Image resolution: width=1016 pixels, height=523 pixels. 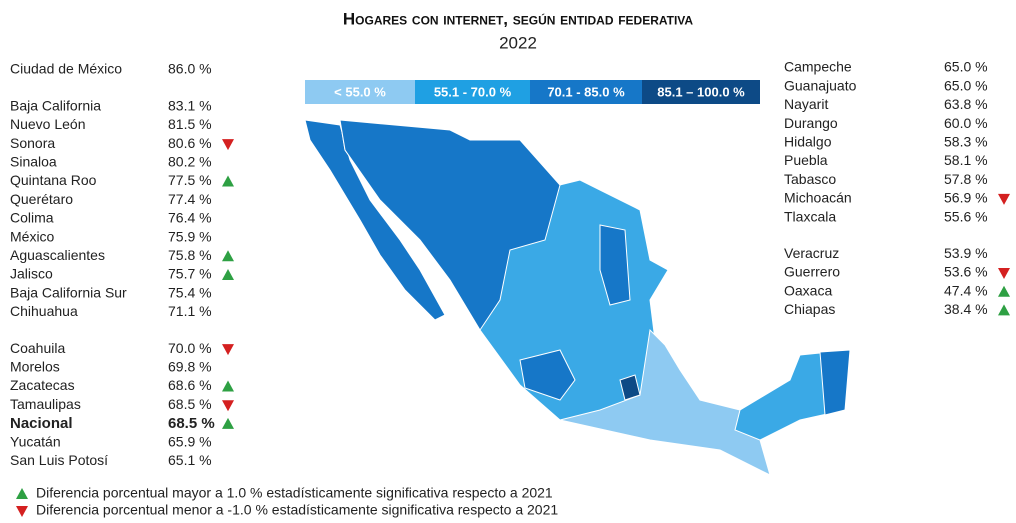 What do you see at coordinates (808, 290) in the screenshot?
I see `state-name: Oaxaca` at bounding box center [808, 290].